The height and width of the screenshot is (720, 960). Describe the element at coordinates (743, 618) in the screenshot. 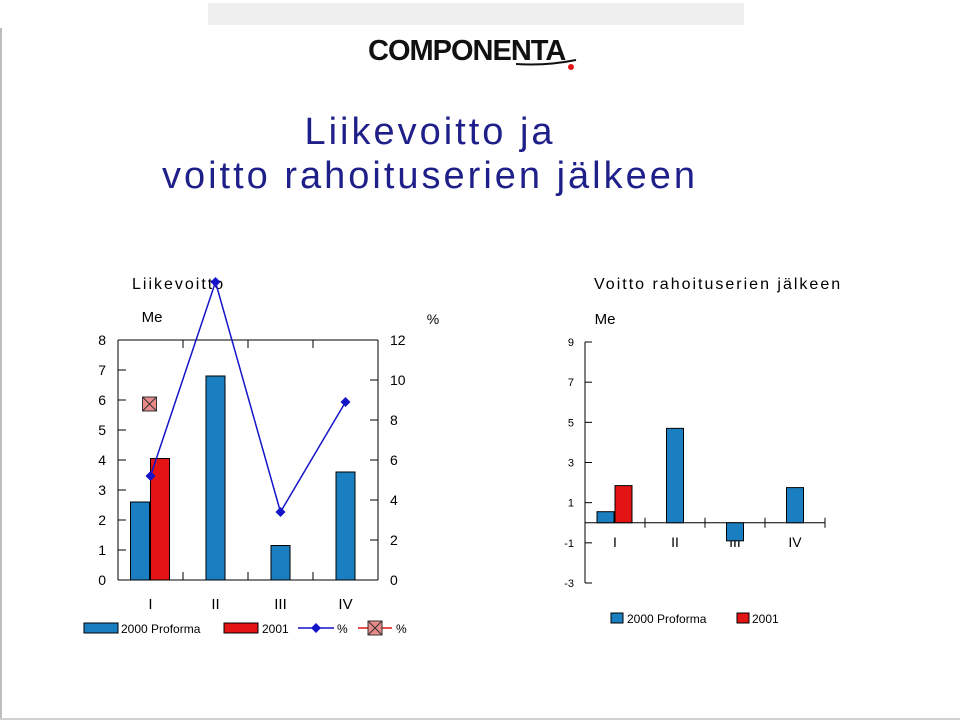

I see `chart2-legend-swatch-2001` at that location.